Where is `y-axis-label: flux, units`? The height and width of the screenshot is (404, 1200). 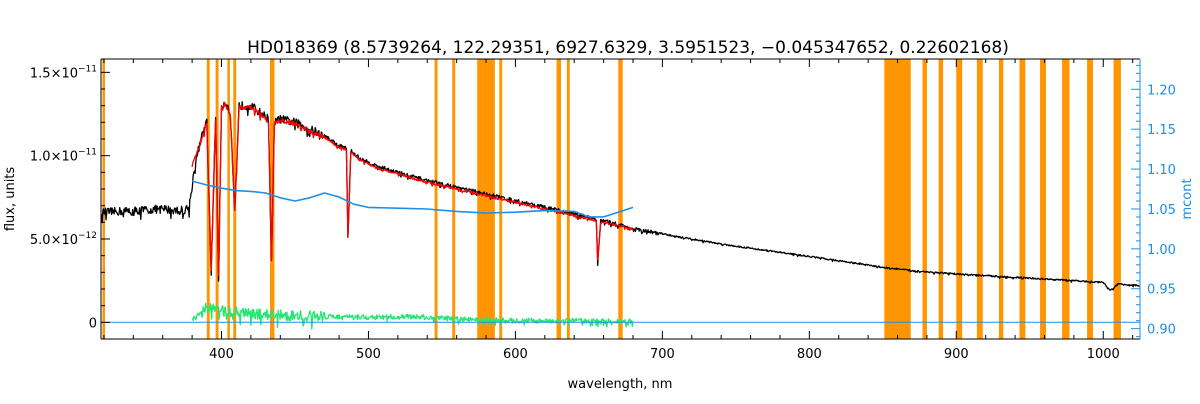
y-axis-label: flux, units is located at coordinates (10, 199).